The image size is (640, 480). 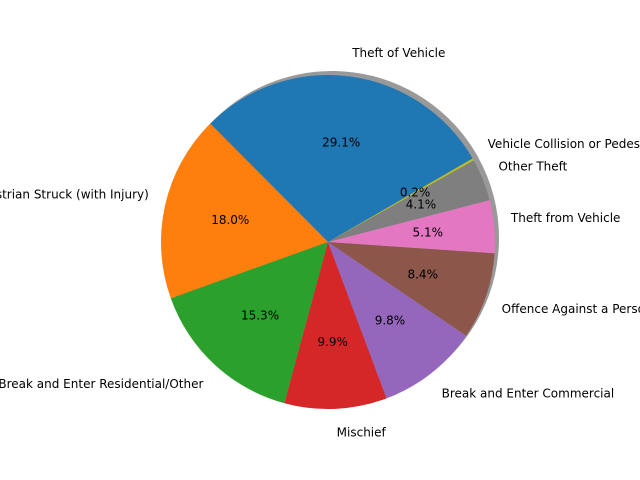 What do you see at coordinates (362, 432) in the screenshot?
I see `category-label-mischief: Mischief` at bounding box center [362, 432].